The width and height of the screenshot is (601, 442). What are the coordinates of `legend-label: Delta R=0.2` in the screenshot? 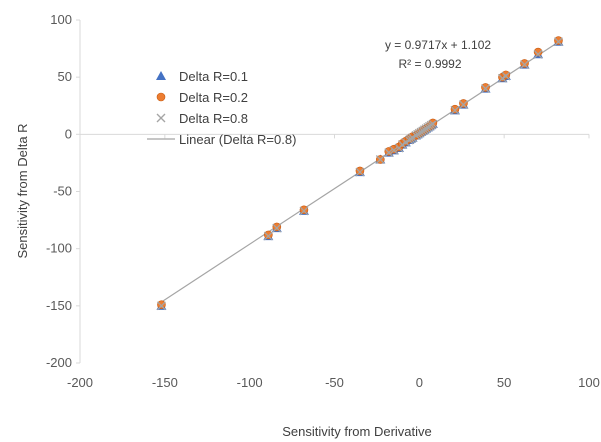 It's located at (213, 97).